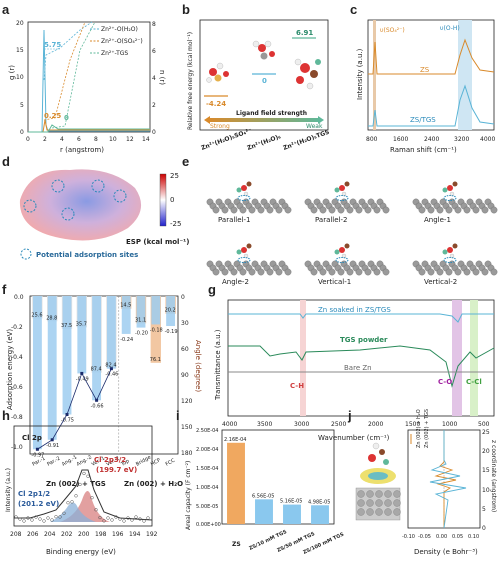 The height and width of the screenshot is (561, 500). I want to click on ligand-arrow, so click(264, 120).